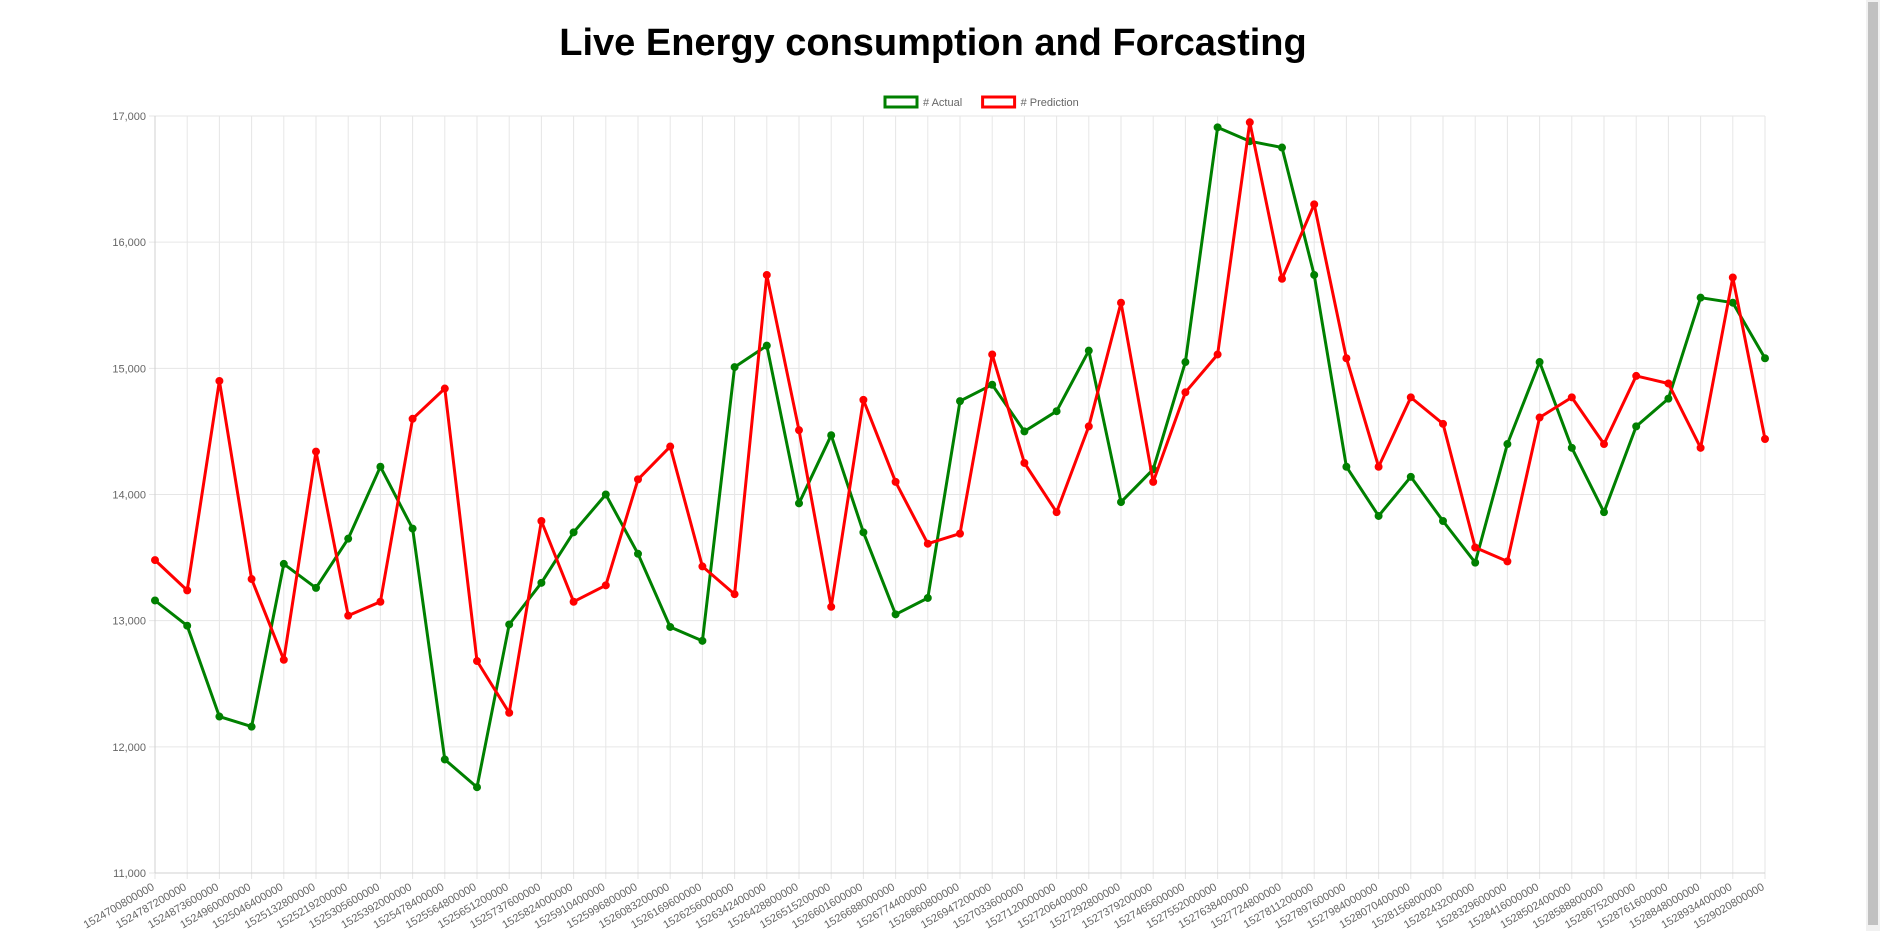  I want to click on vertical-scrollbar, so click(1873, 465).